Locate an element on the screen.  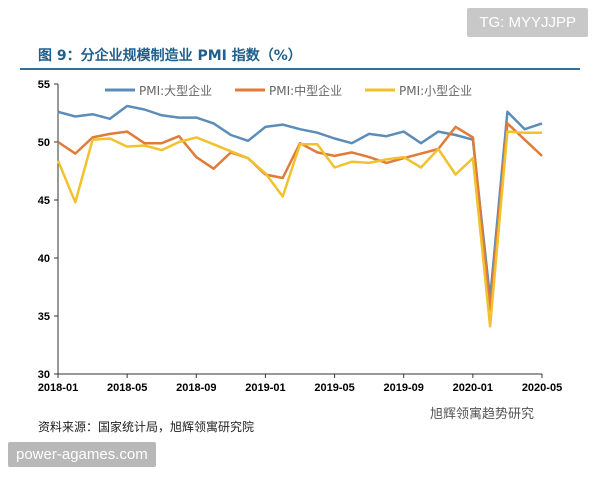
x-tick-label: 2019-05 is located at coordinates (334, 388).